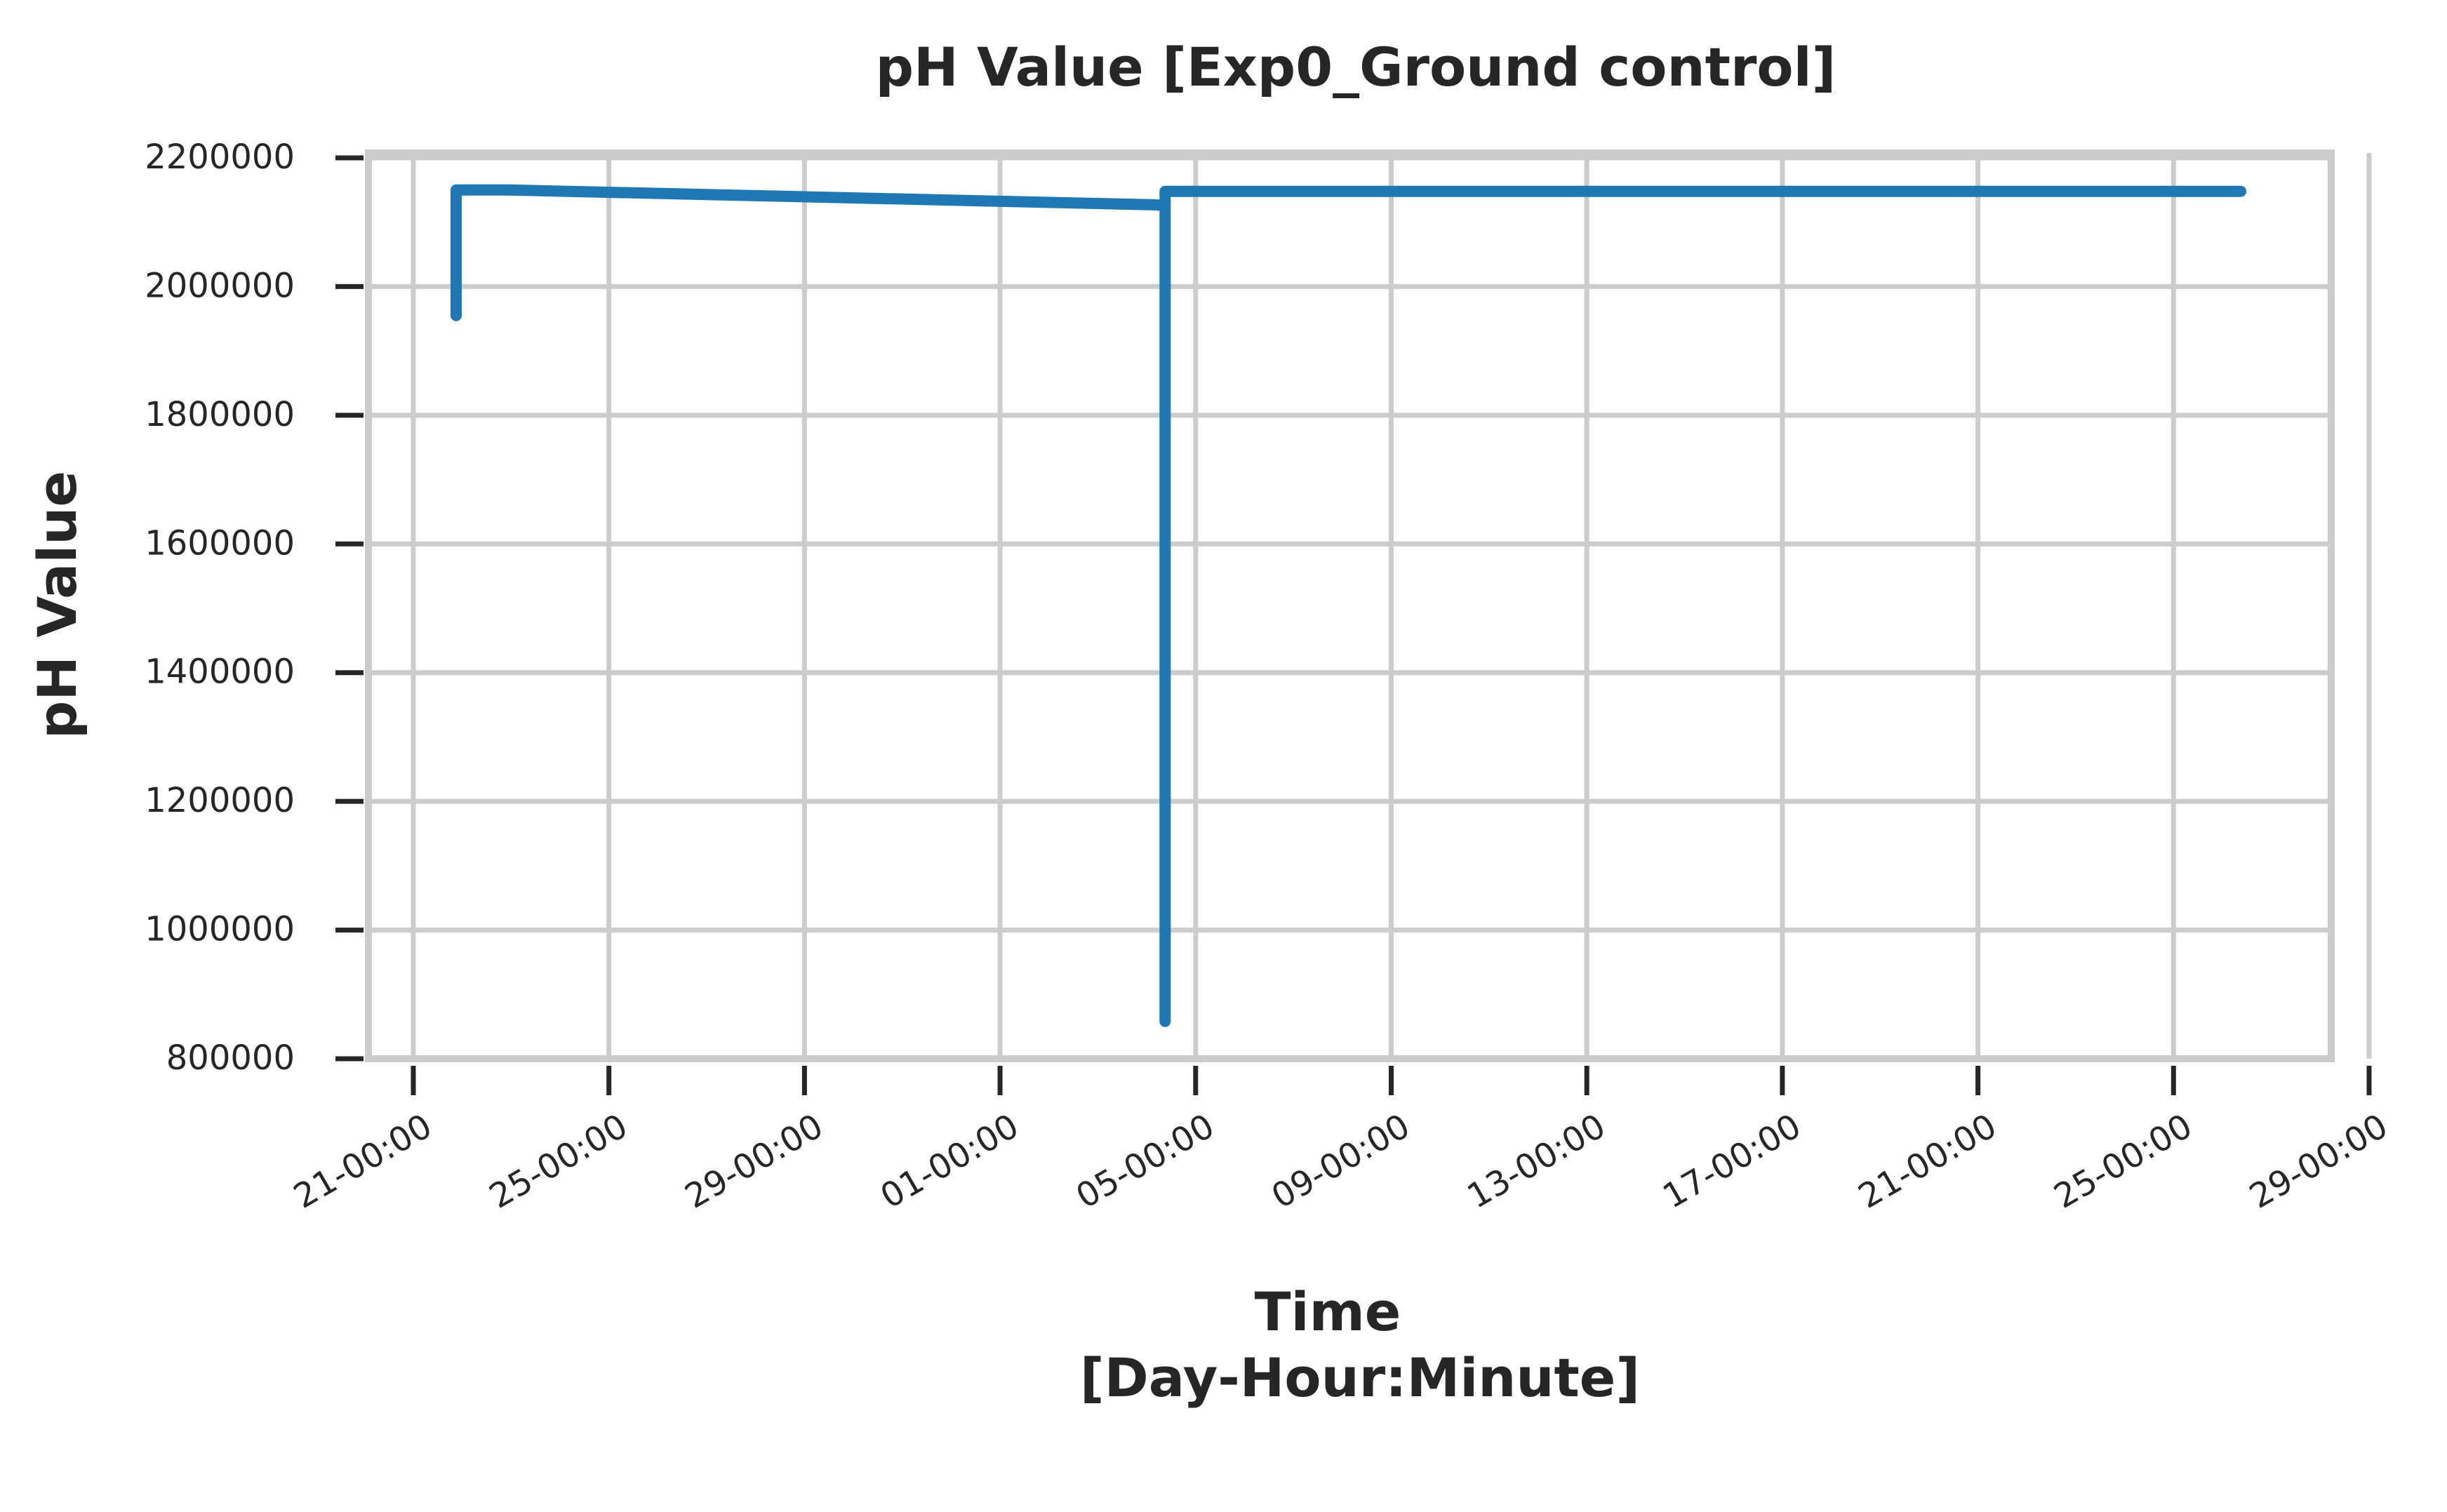  Describe the element at coordinates (220, 800) in the screenshot. I see `y-tick-label: 1200000` at that location.